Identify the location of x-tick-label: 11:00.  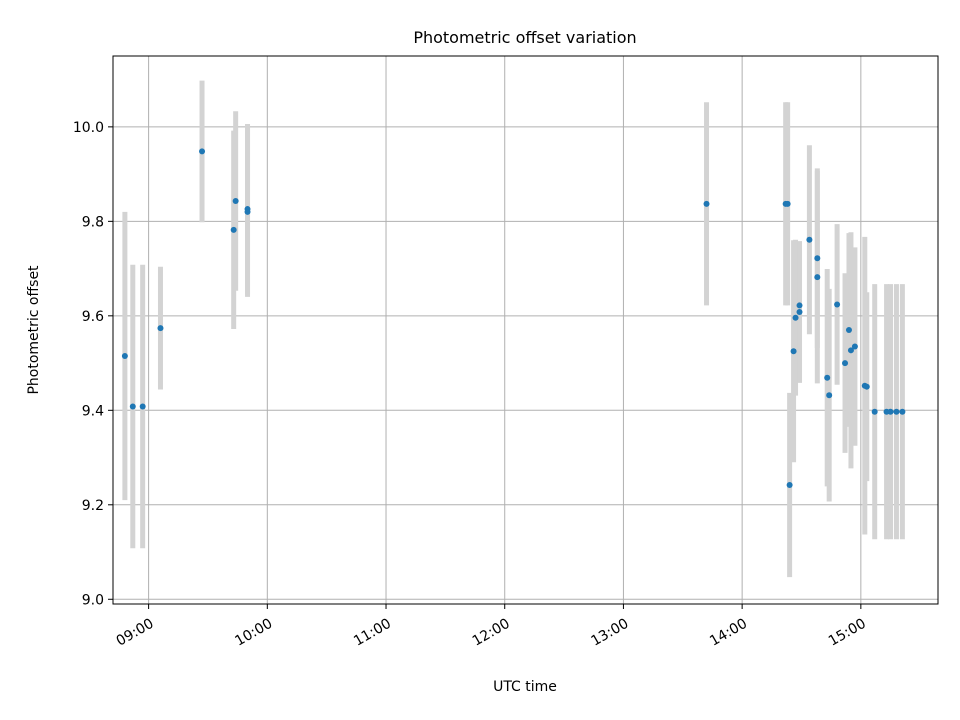
(372, 633).